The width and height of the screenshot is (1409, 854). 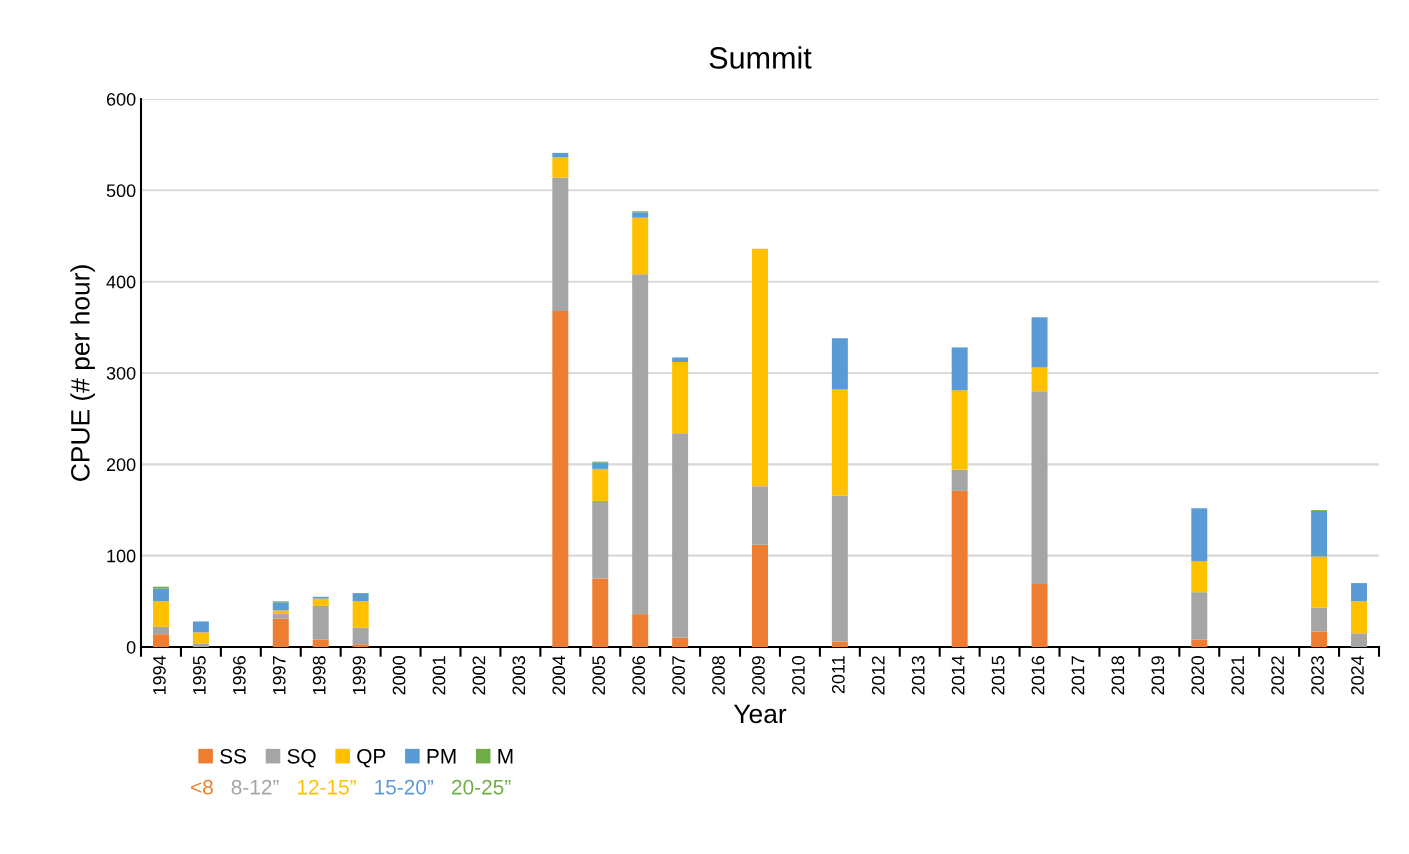 I want to click on x-tick-label: 2010, so click(x=798, y=675).